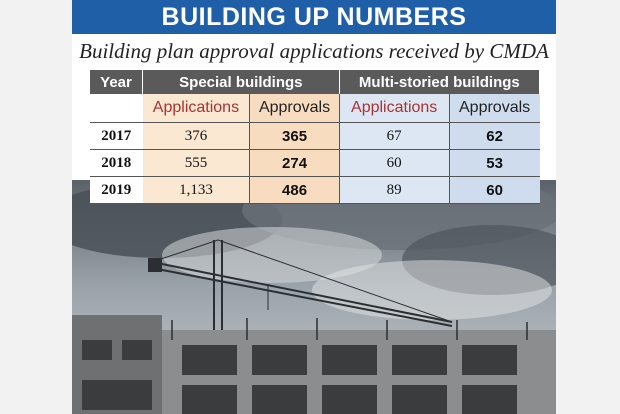 The width and height of the screenshot is (620, 414). I want to click on row-multi-applications: 67, so click(394, 136).